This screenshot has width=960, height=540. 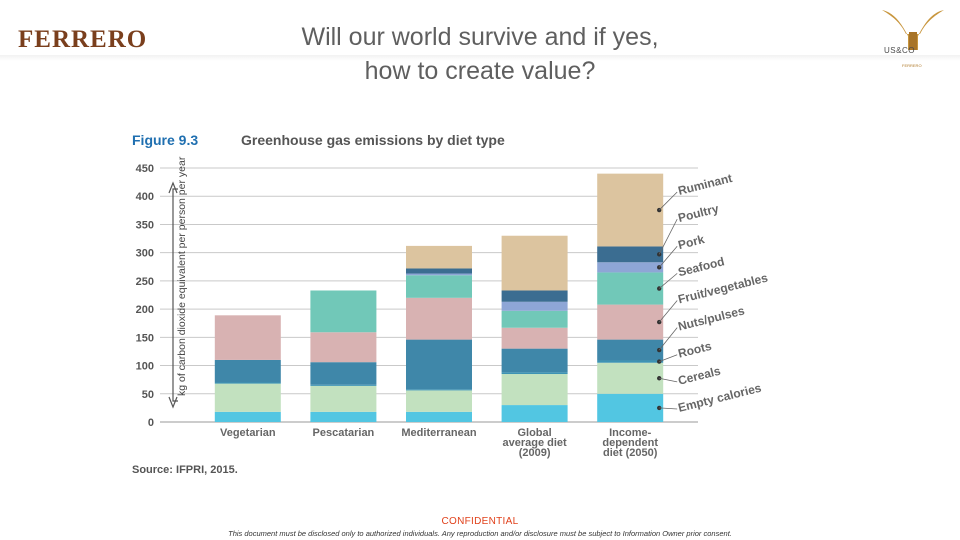 What do you see at coordinates (173, 187) in the screenshot?
I see `y-axis-bracket-arrow-top` at bounding box center [173, 187].